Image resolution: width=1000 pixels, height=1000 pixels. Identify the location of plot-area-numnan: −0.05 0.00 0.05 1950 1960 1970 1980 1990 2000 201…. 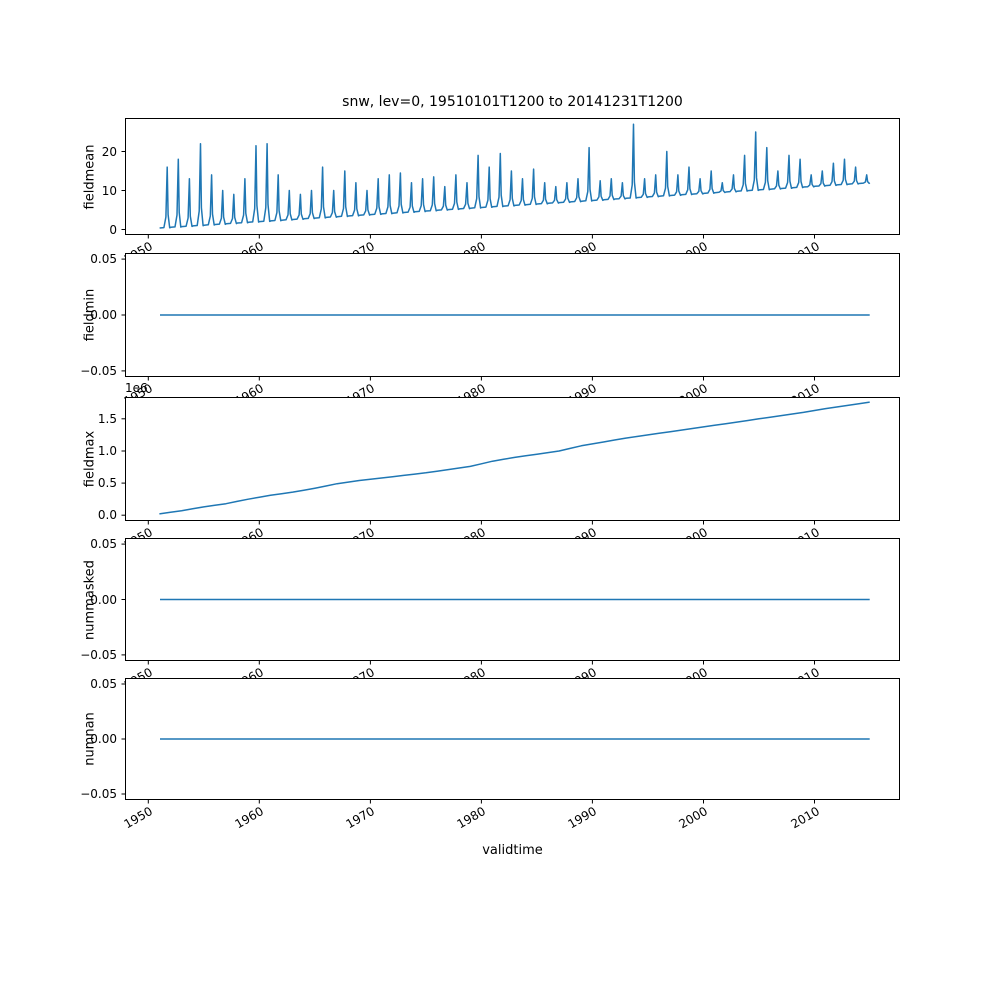
(490, 754).